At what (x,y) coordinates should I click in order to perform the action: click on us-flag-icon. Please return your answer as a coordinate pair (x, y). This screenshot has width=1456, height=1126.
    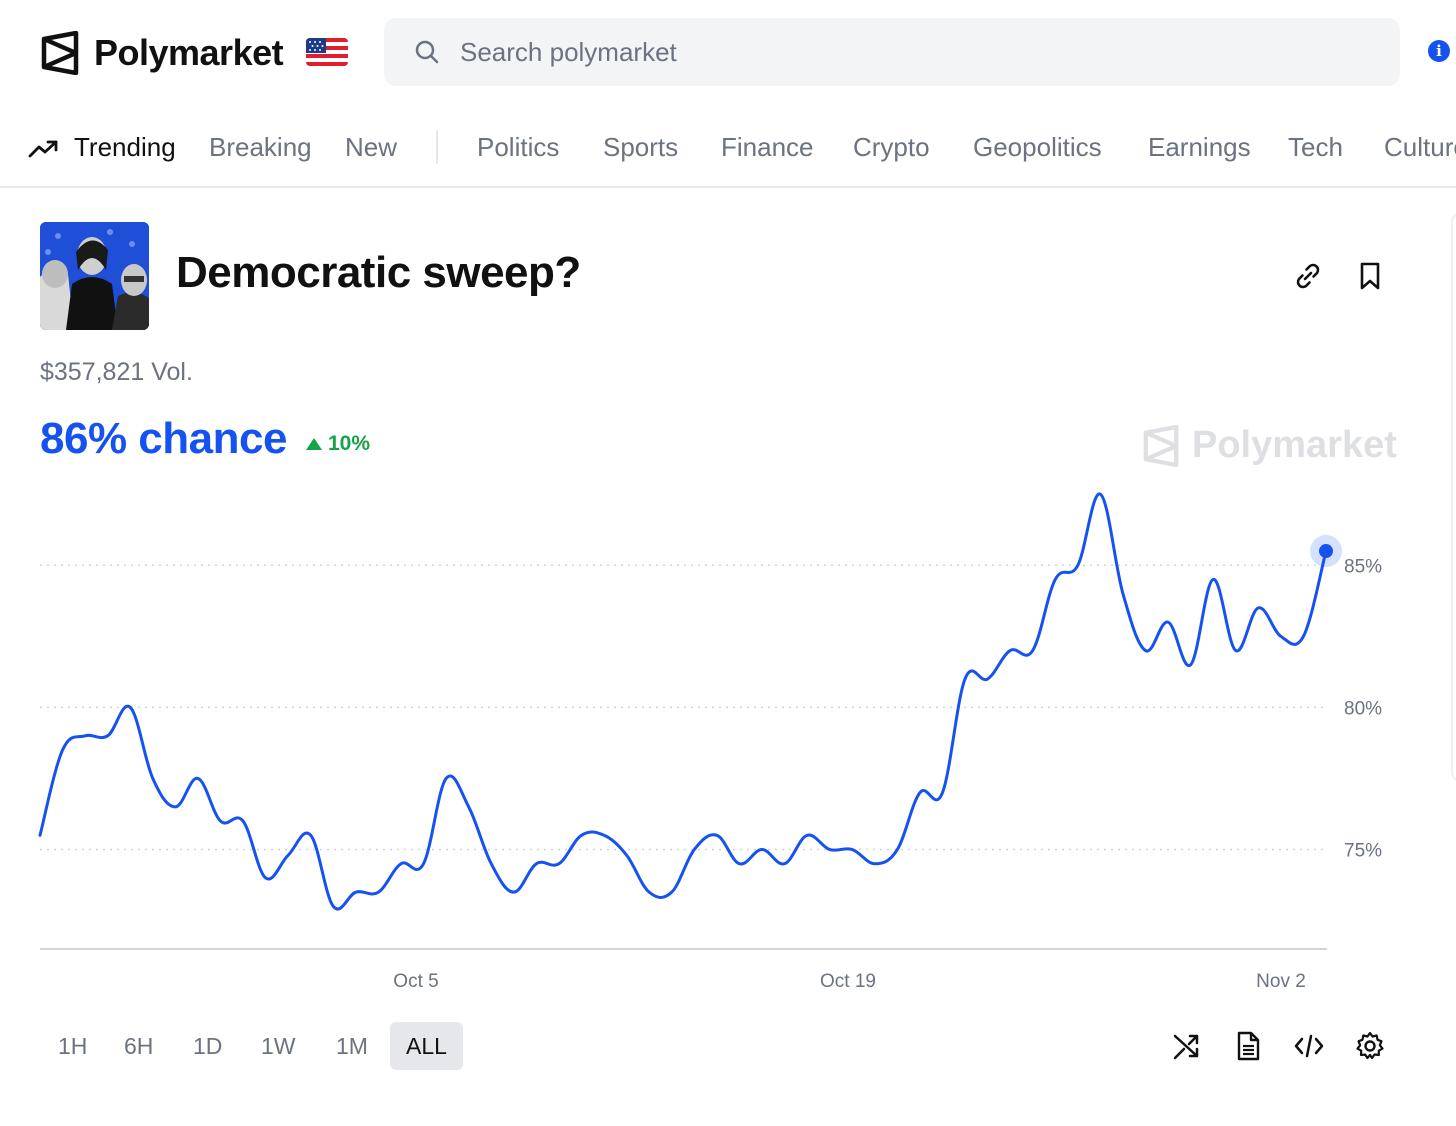
    Looking at the image, I should click on (327, 52).